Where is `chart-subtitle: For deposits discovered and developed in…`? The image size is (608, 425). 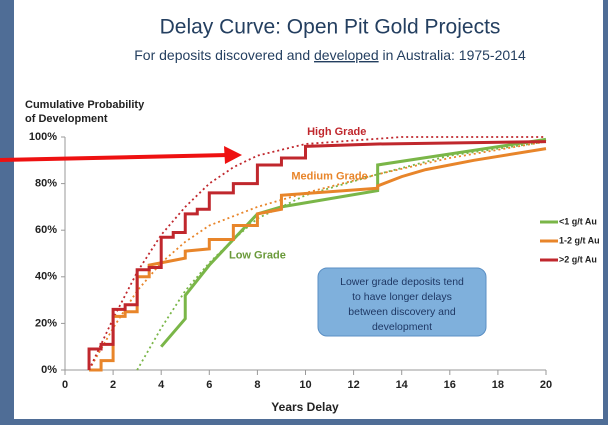
chart-subtitle: For deposits discovered and developed in… is located at coordinates (330, 55).